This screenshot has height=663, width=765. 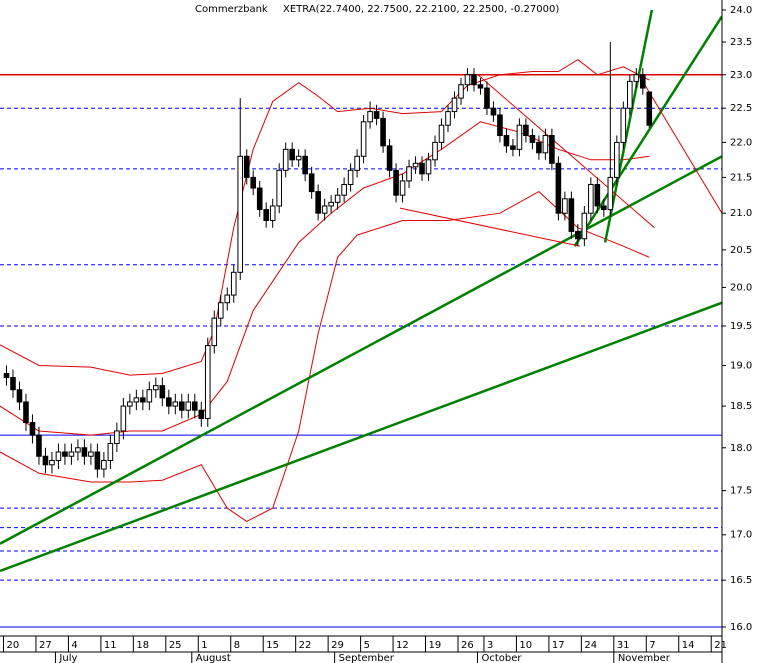 I want to click on y-tick-label: 21.0, so click(x=741, y=213).